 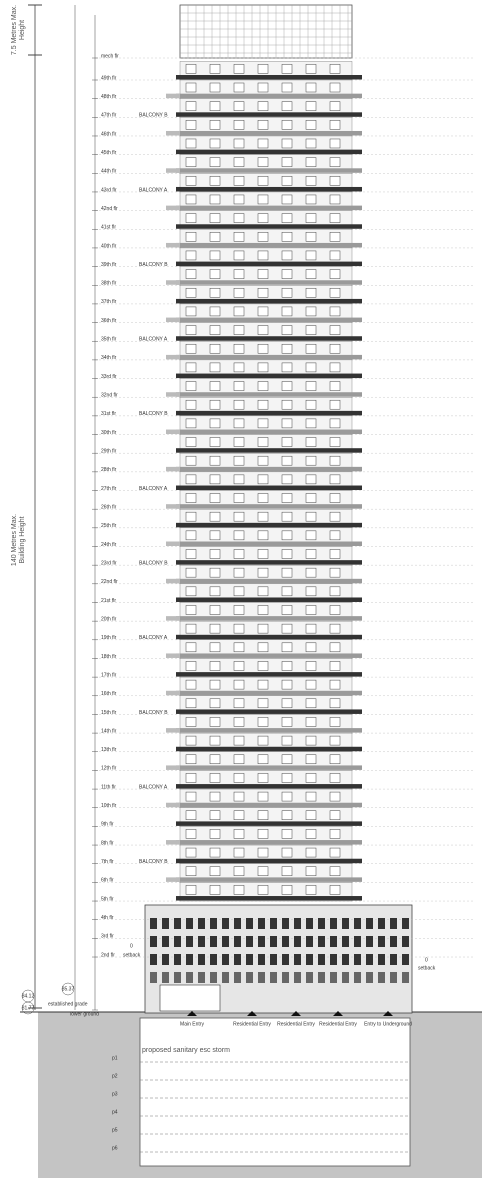 What do you see at coordinates (108, 414) in the screenshot?
I see `floor-label: 31st flr` at bounding box center [108, 414].